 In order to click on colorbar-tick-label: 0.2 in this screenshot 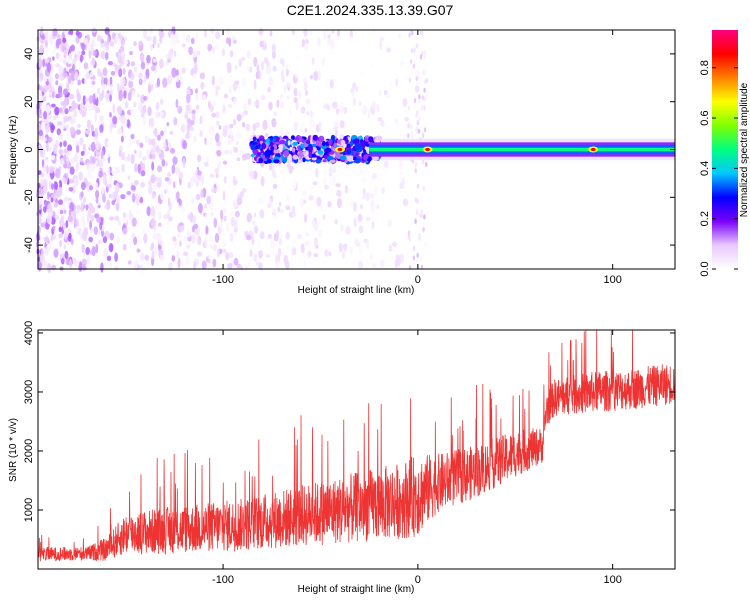, I will do `click(705, 218)`.